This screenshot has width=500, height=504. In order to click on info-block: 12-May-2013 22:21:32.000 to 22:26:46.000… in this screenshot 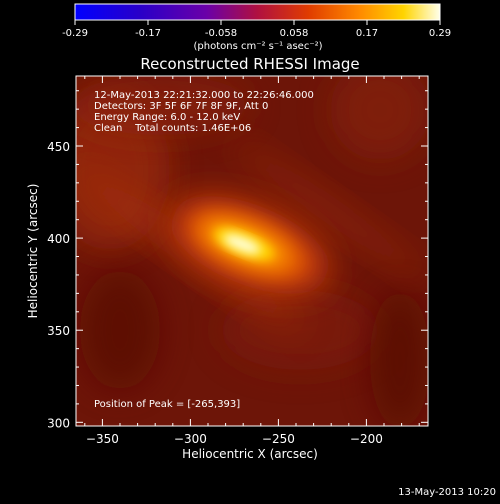, I will do `click(204, 112)`.